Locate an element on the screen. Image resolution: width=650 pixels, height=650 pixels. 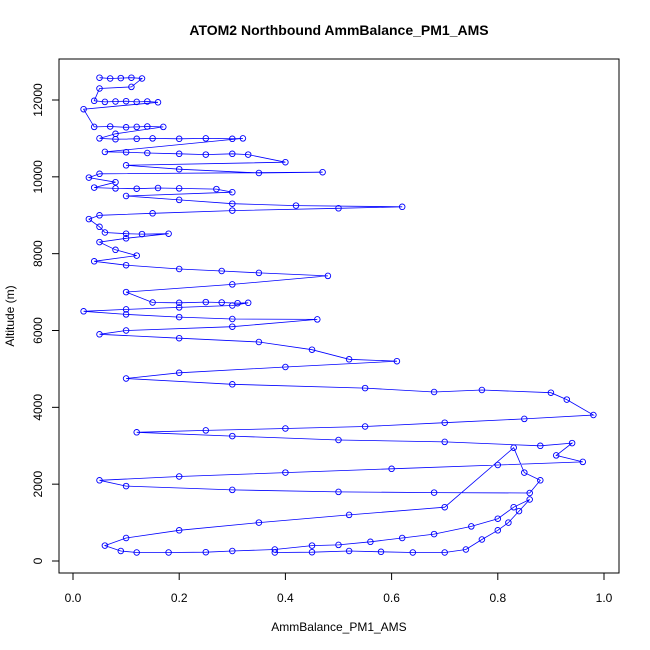
y-tick-label: 8000 is located at coordinates (38, 253).